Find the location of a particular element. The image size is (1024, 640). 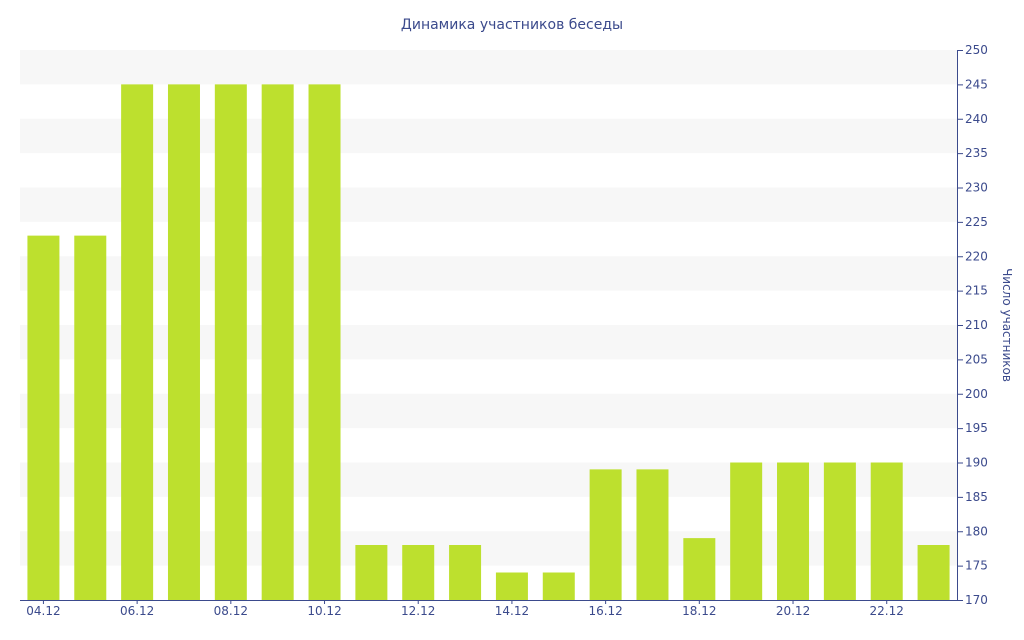

y-tick-label: 240 is located at coordinates (976, 119).